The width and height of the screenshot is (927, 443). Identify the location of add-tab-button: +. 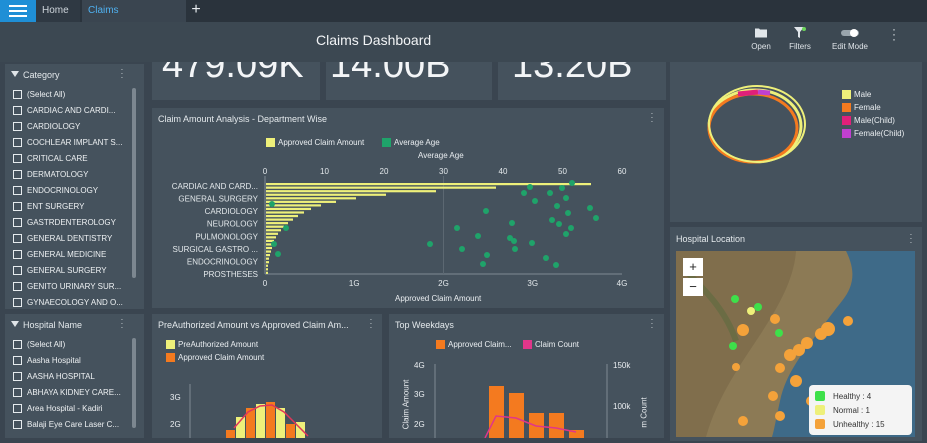
(196, 9).